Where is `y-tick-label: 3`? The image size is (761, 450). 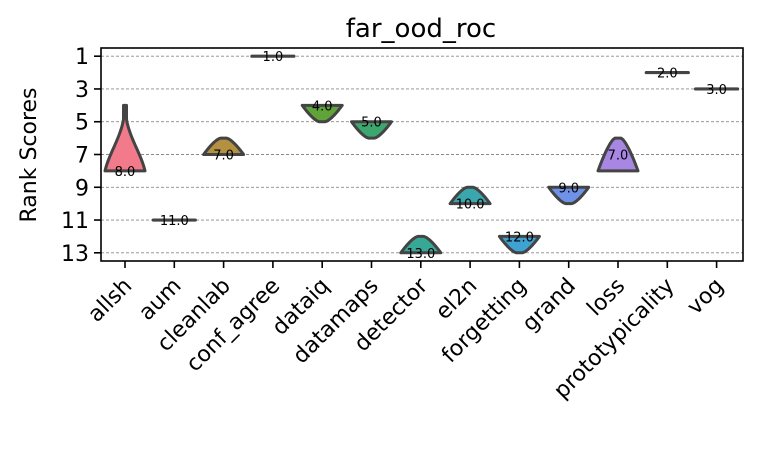 y-tick-label: 3 is located at coordinates (82, 90).